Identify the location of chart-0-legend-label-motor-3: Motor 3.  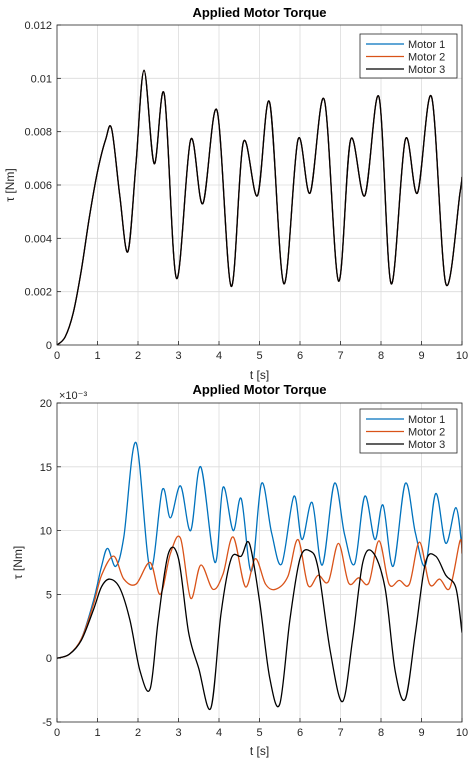
(426, 70).